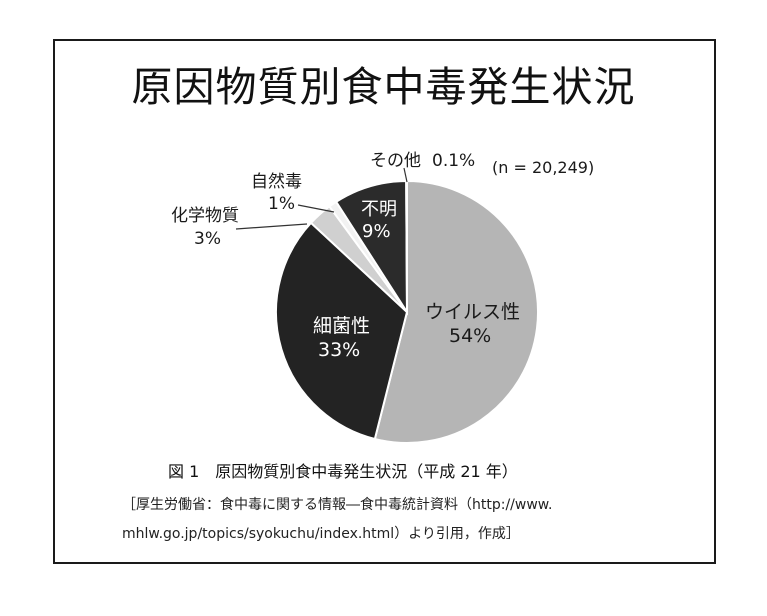  What do you see at coordinates (339, 350) in the screenshot?
I see `slice-value-bacterial: 33%` at bounding box center [339, 350].